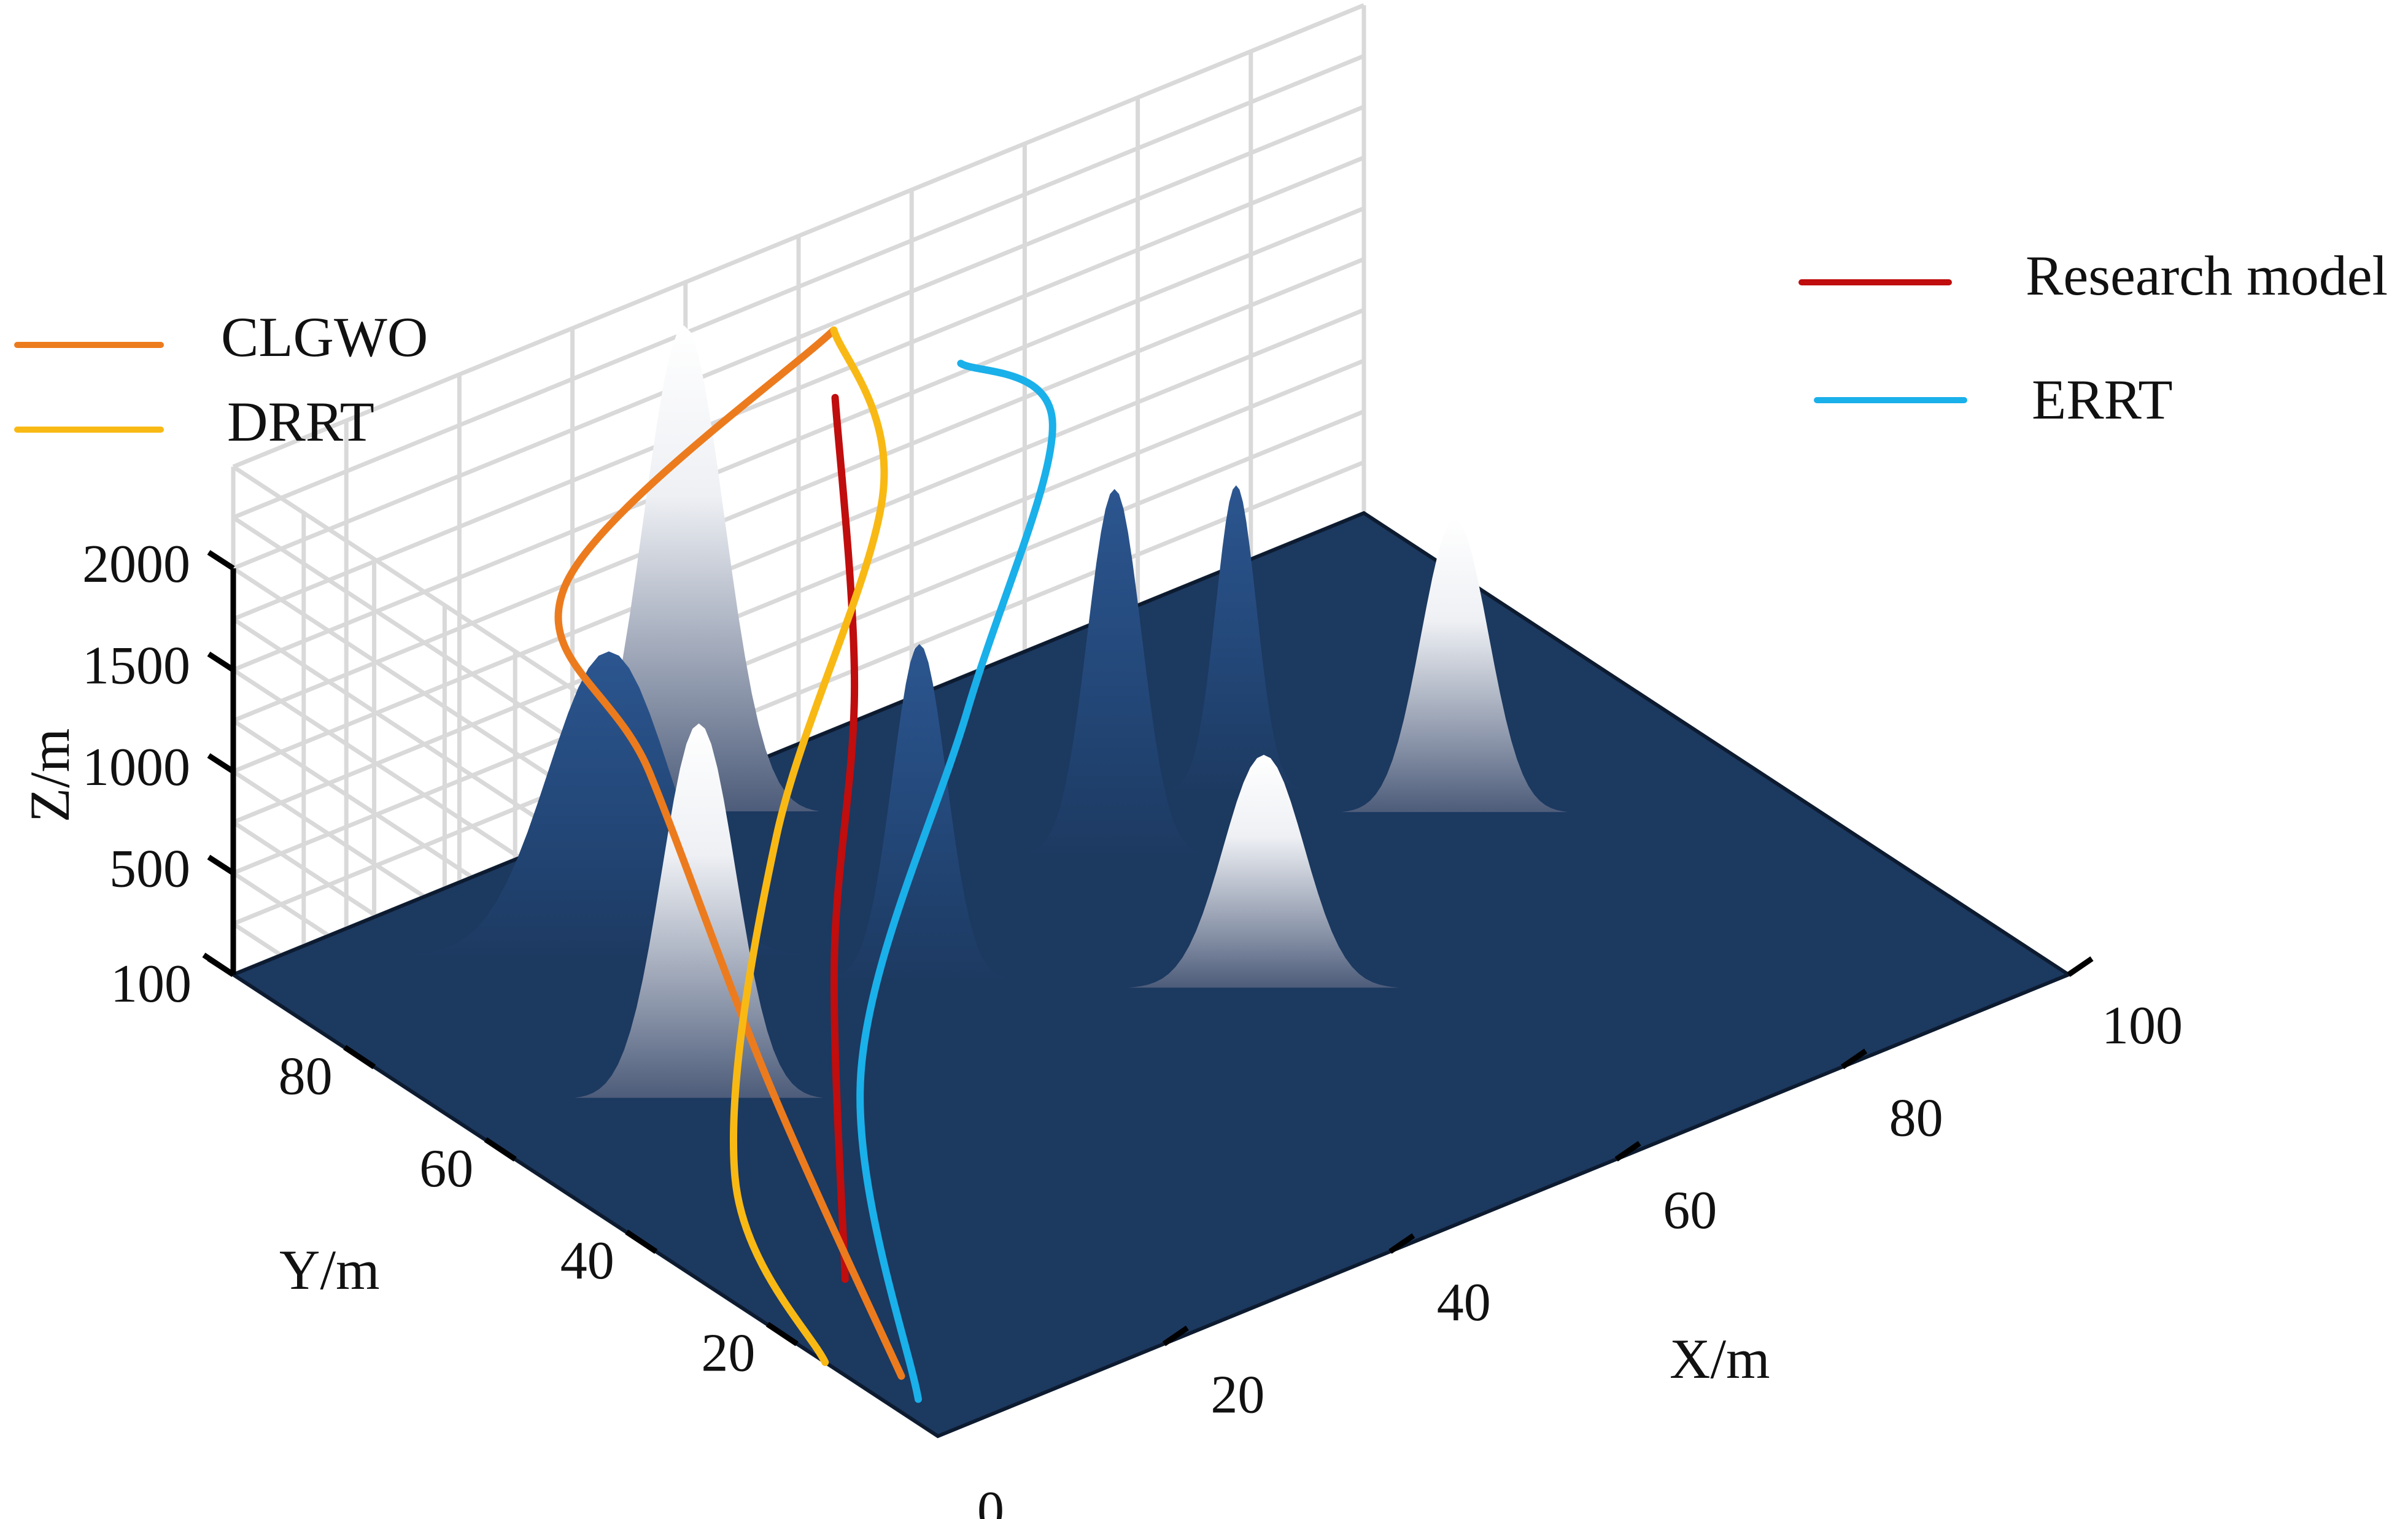 Image resolution: width=2408 pixels, height=1519 pixels. Describe the element at coordinates (1916, 1118) in the screenshot. I see `x-tick-label: 80` at that location.